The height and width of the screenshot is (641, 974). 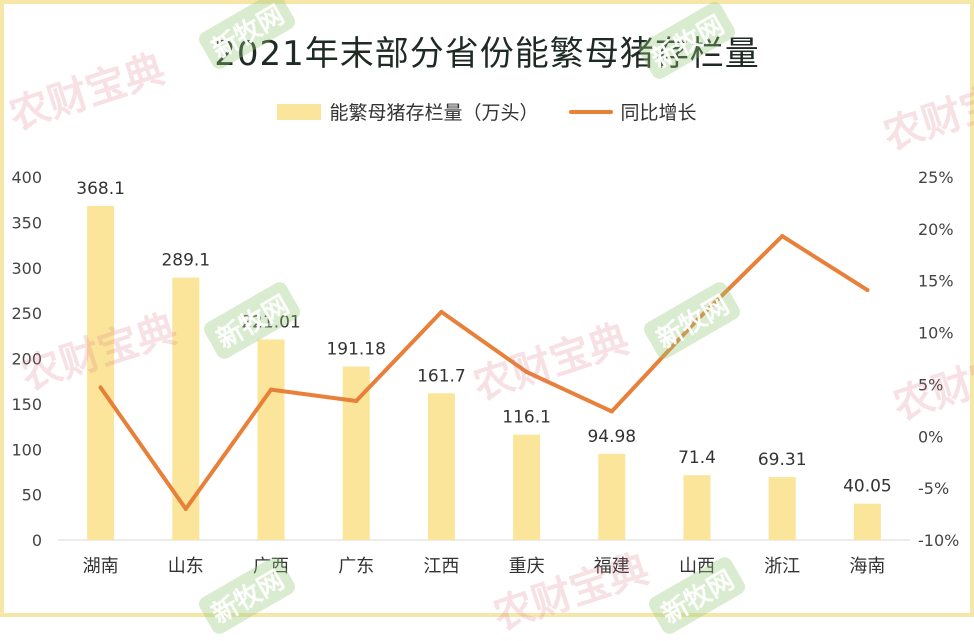 What do you see at coordinates (936, 229) in the screenshot?
I see `y-right-tick-label: 20%` at bounding box center [936, 229].